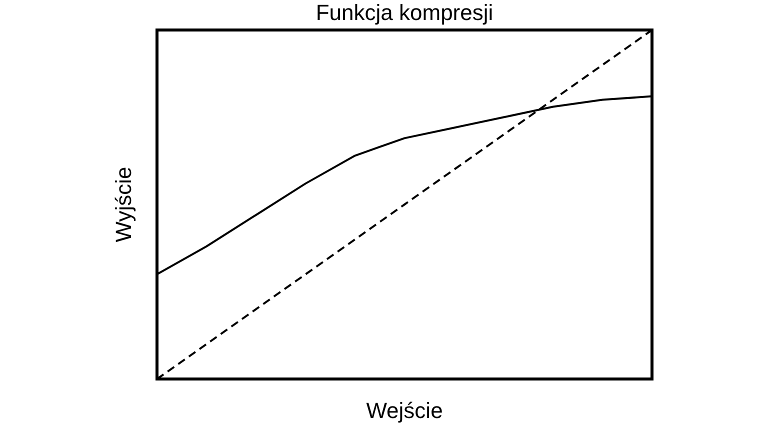 This screenshot has width=764, height=429. Describe the element at coordinates (404, 410) in the screenshot. I see `x-axis-title: Wejście` at that location.